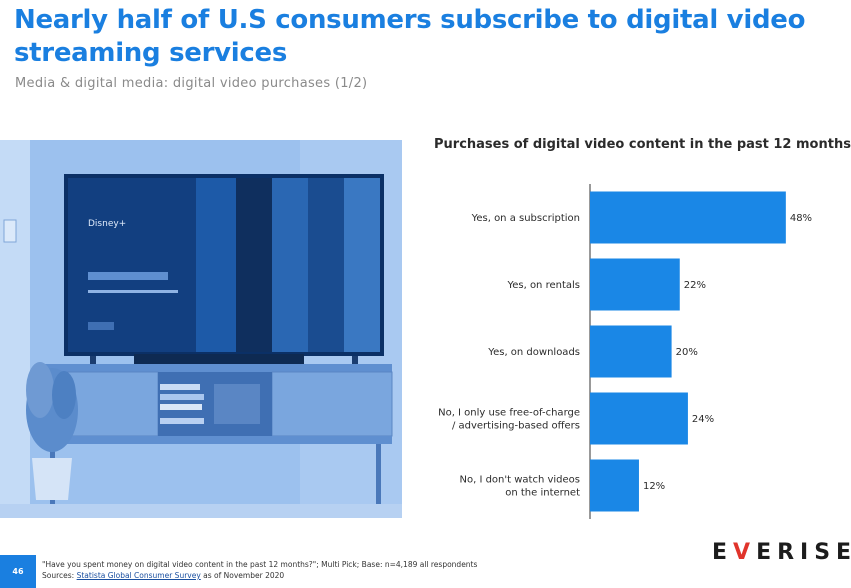 The image size is (851, 588). What do you see at coordinates (107, 224) in the screenshot?
I see `tv-brand-text: Disney+` at bounding box center [107, 224].